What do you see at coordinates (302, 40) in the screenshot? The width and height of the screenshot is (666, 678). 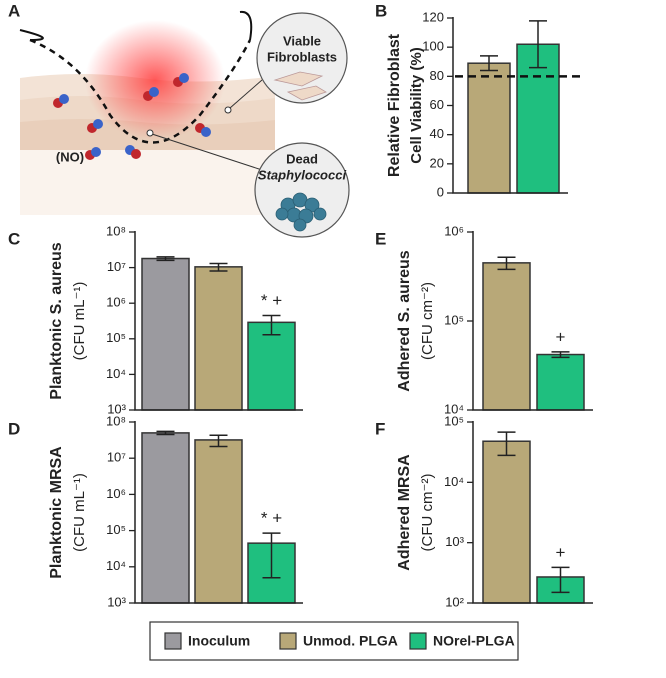 I see `callout-text: Viable` at bounding box center [302, 40].